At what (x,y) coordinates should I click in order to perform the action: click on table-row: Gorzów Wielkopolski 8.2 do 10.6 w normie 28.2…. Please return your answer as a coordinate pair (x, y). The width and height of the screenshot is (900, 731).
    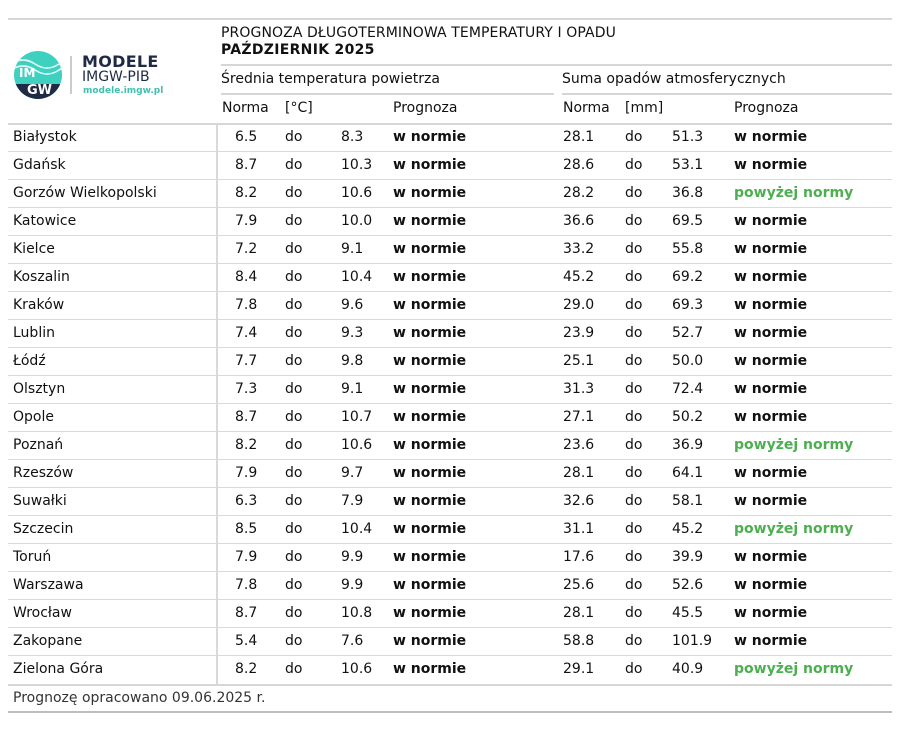
    Looking at the image, I should click on (450, 194).